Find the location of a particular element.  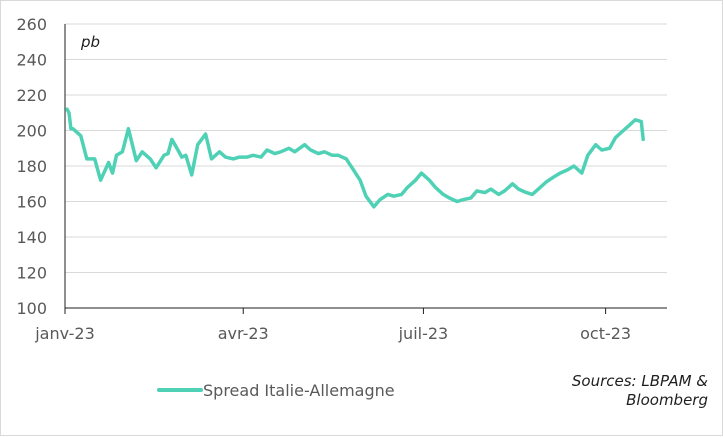

x-tick-label: oct-23 is located at coordinates (605, 333).